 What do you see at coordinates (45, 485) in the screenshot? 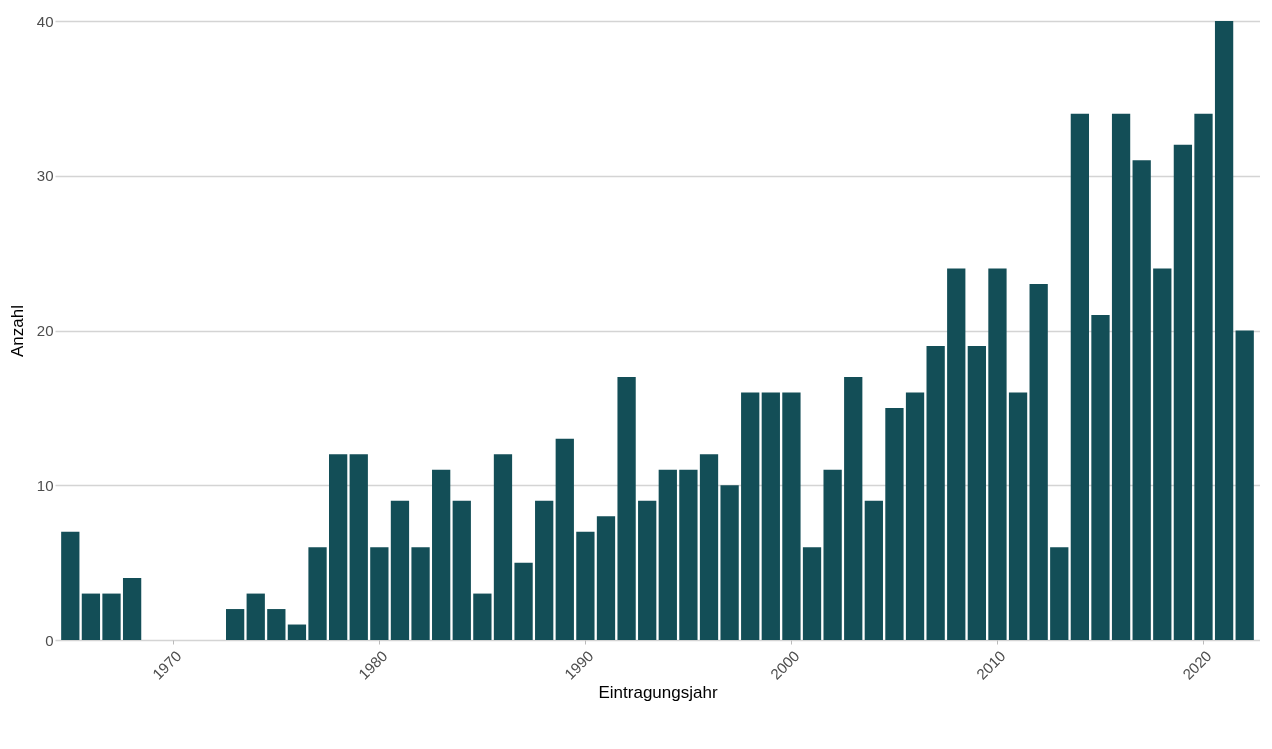
I see `y-tick-label: 10` at bounding box center [45, 485].